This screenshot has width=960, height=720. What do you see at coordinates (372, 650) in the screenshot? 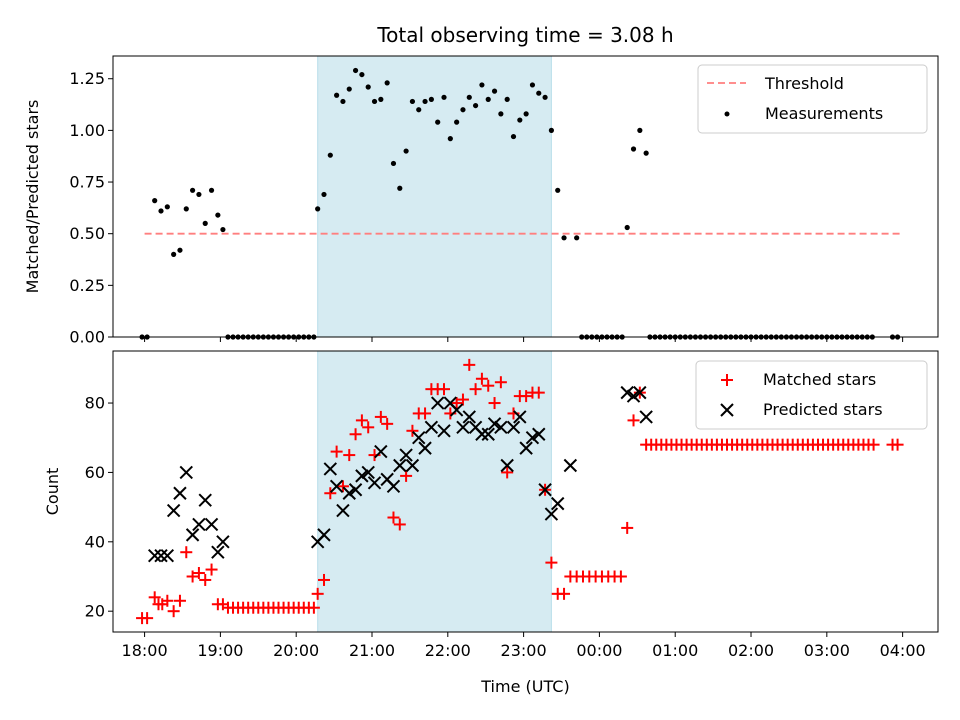
I see `x-tick-label: 21:00` at bounding box center [372, 650].